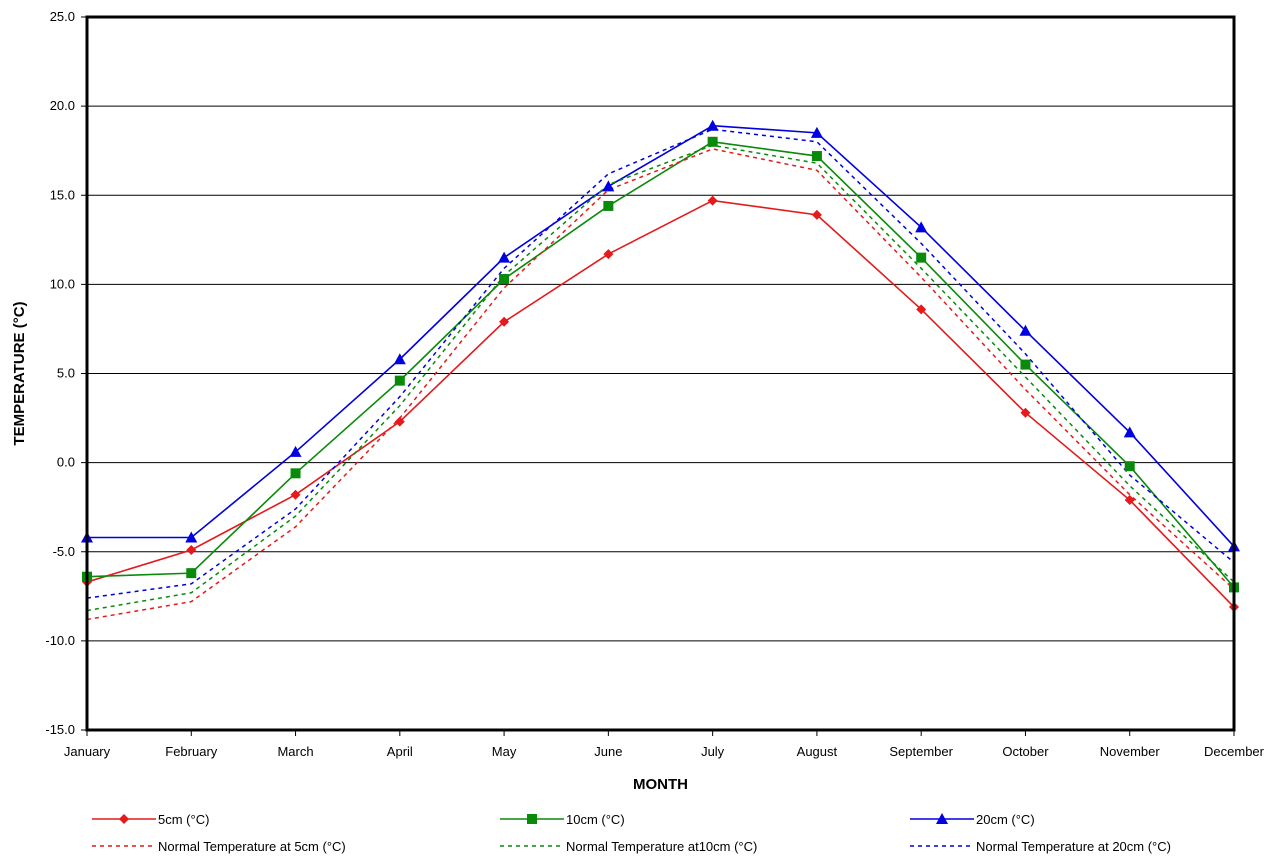 This screenshot has height=857, width=1276. What do you see at coordinates (921, 751) in the screenshot?
I see `x-tick-label: September` at bounding box center [921, 751].